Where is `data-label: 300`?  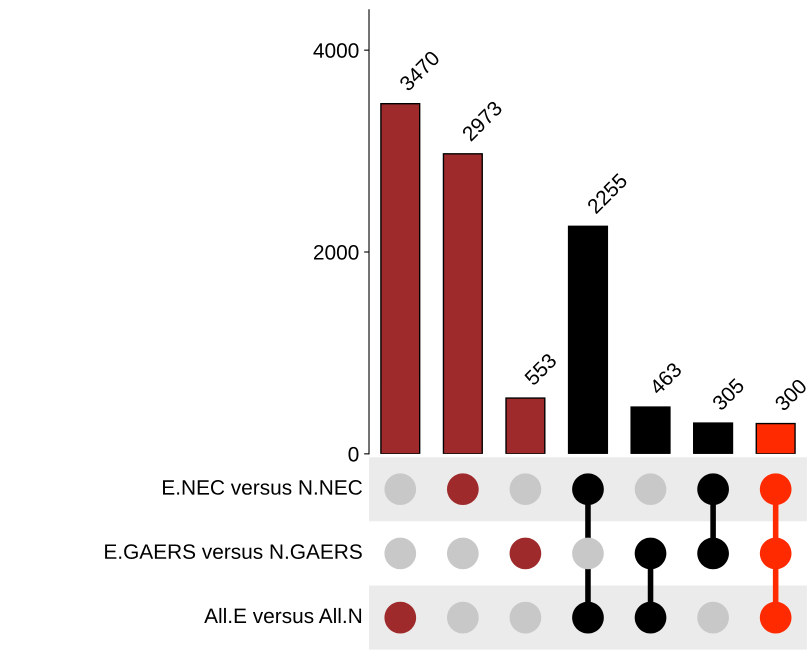 data-label: 300 is located at coordinates (791, 395).